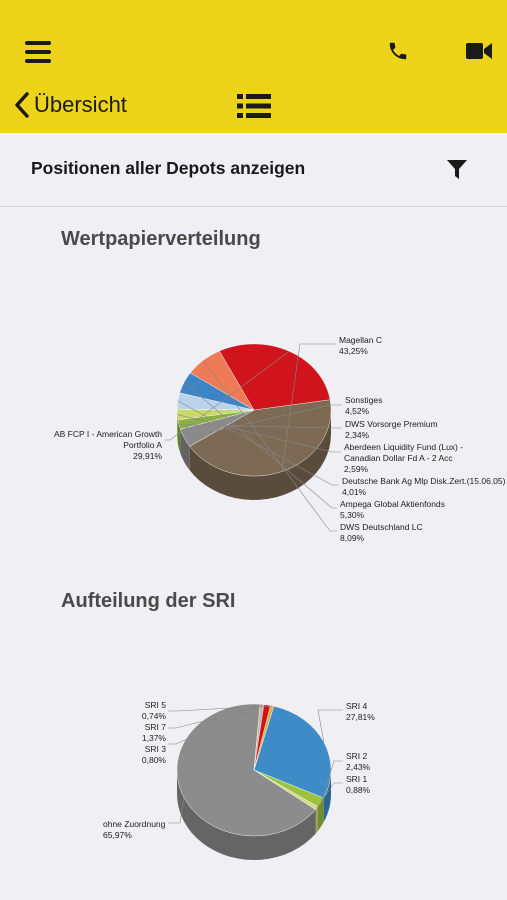 The height and width of the screenshot is (900, 507). I want to click on menu-icon, so click(38, 52).